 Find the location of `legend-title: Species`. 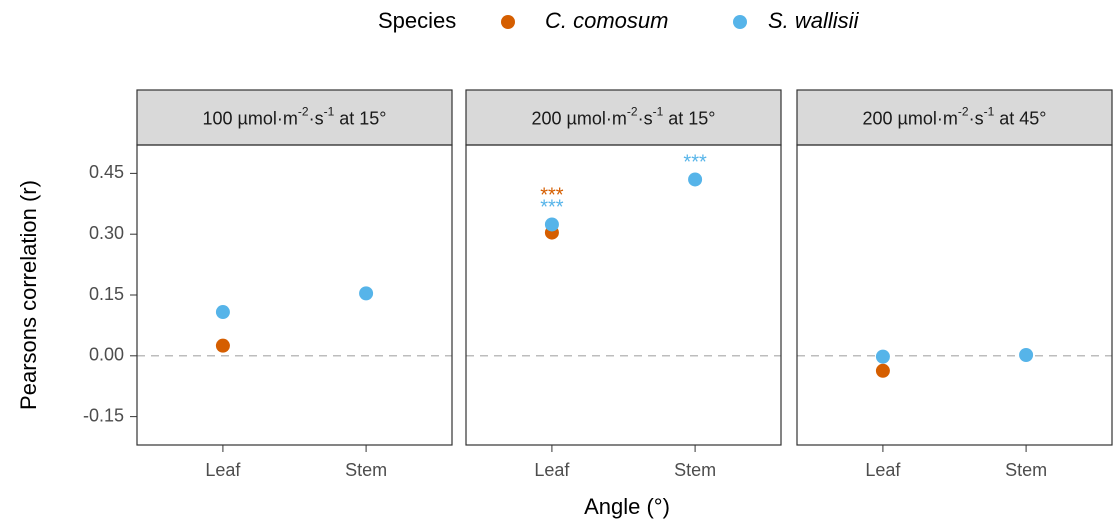

legend-title: Species is located at coordinates (417, 20).